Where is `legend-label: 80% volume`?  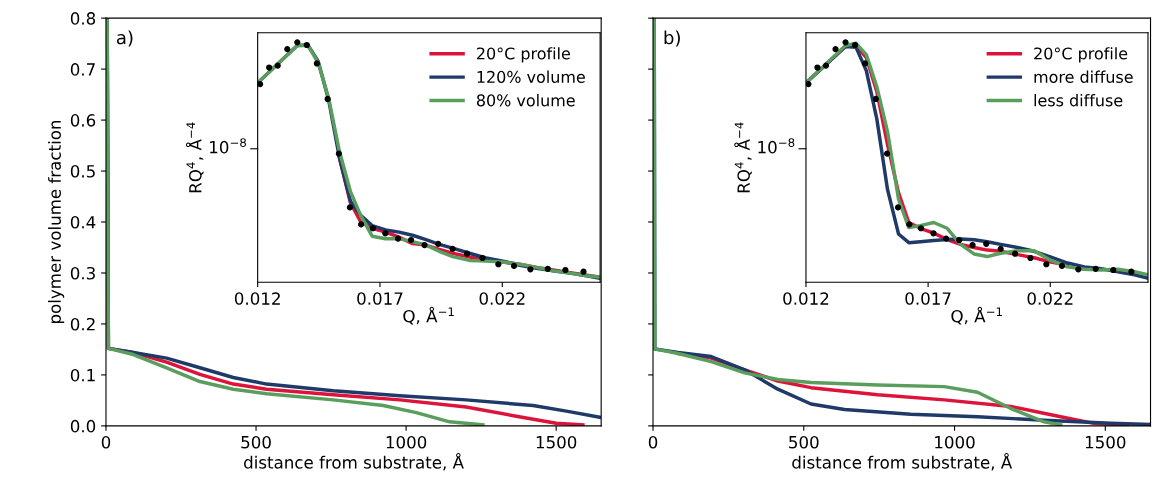
legend-label: 80% volume is located at coordinates (525, 100).